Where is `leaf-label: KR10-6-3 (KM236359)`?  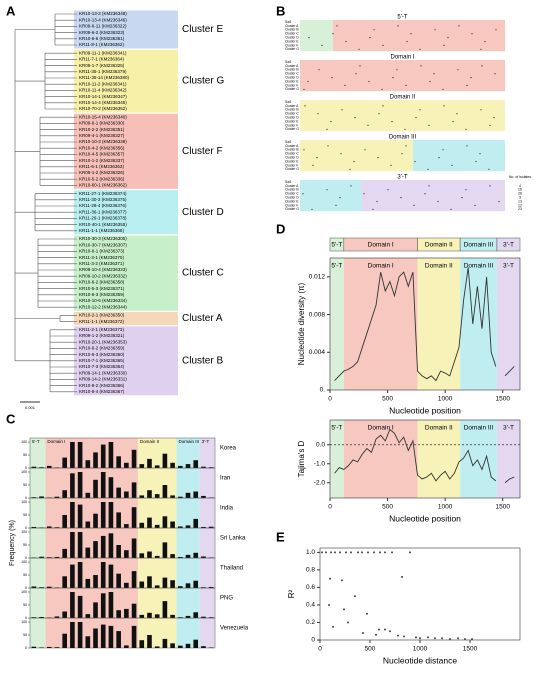 leaf-label: KR10-6-3 (KM236359) is located at coordinates (102, 294).